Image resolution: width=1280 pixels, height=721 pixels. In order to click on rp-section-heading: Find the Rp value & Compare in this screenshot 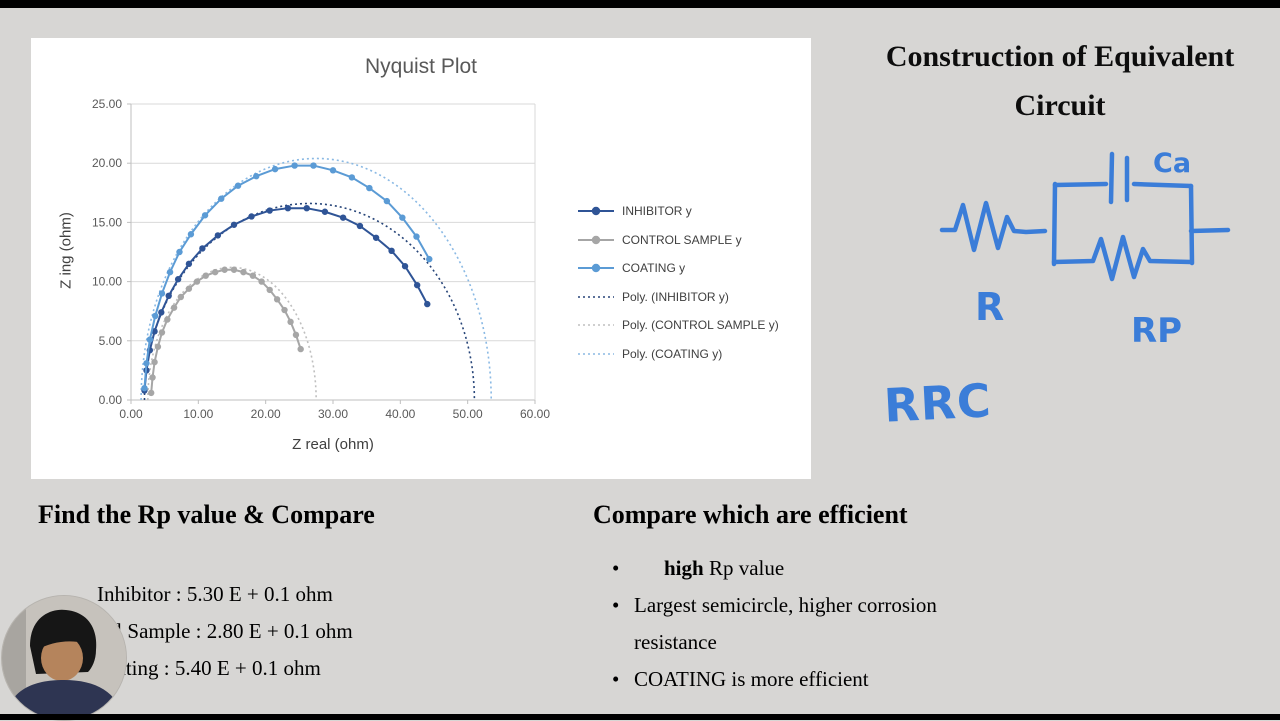, I will do `click(206, 514)`.